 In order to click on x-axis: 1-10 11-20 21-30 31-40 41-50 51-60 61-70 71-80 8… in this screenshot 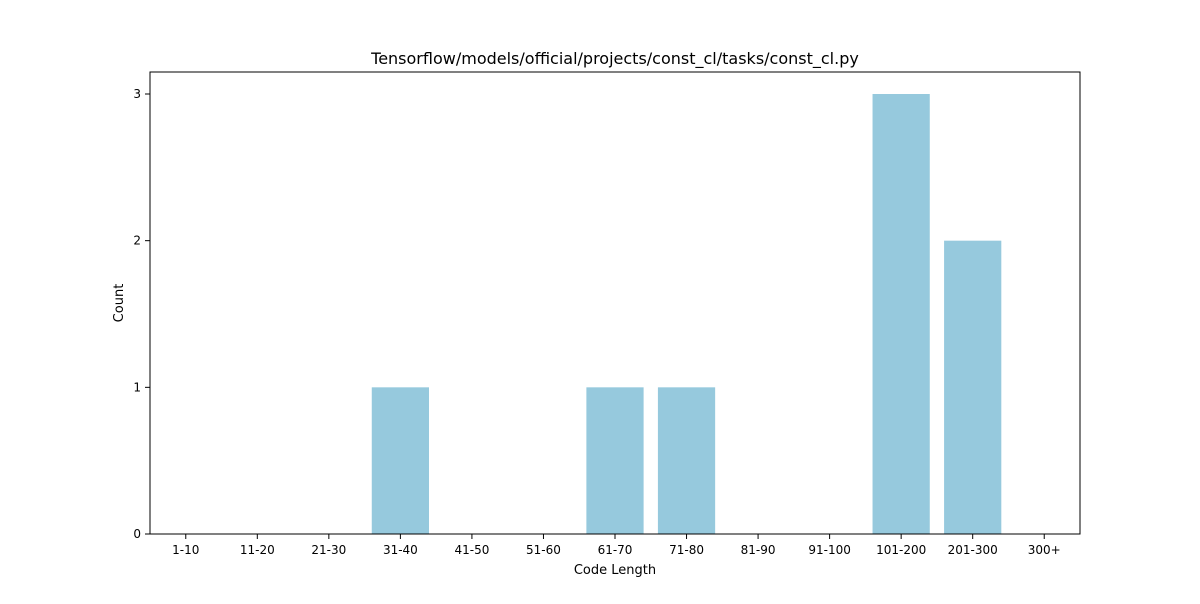, I will do `click(616, 545)`.